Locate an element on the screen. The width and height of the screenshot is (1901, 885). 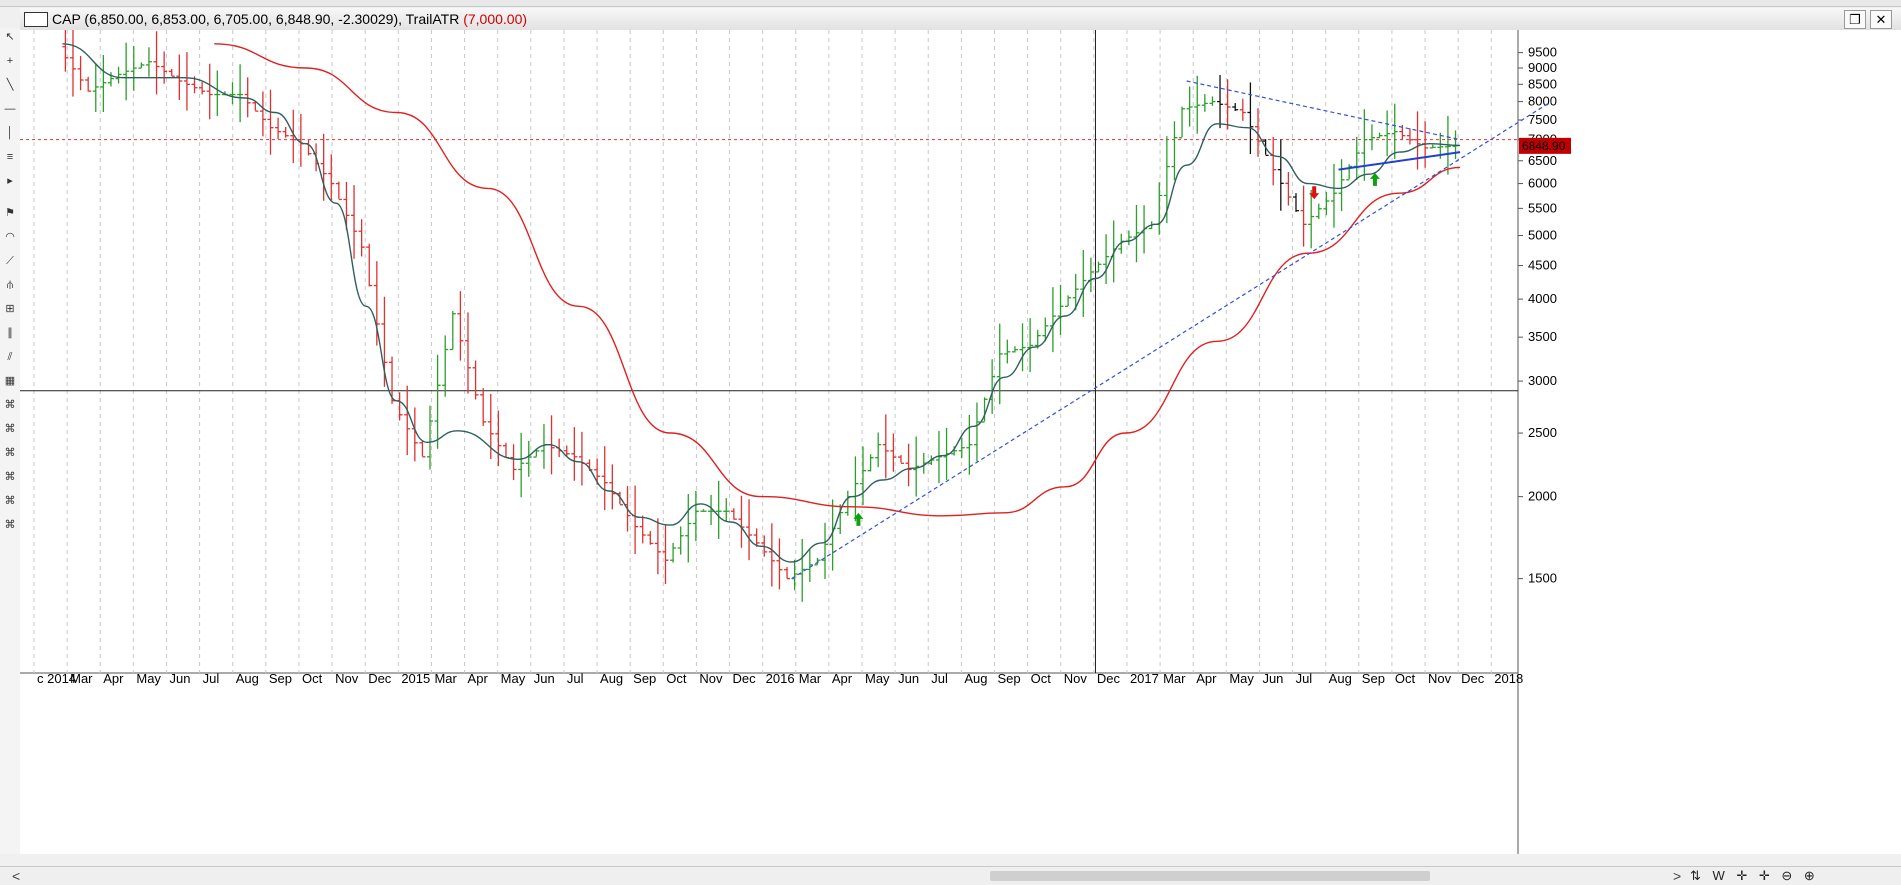
y-tick-label: 6000 is located at coordinates (1542, 183).